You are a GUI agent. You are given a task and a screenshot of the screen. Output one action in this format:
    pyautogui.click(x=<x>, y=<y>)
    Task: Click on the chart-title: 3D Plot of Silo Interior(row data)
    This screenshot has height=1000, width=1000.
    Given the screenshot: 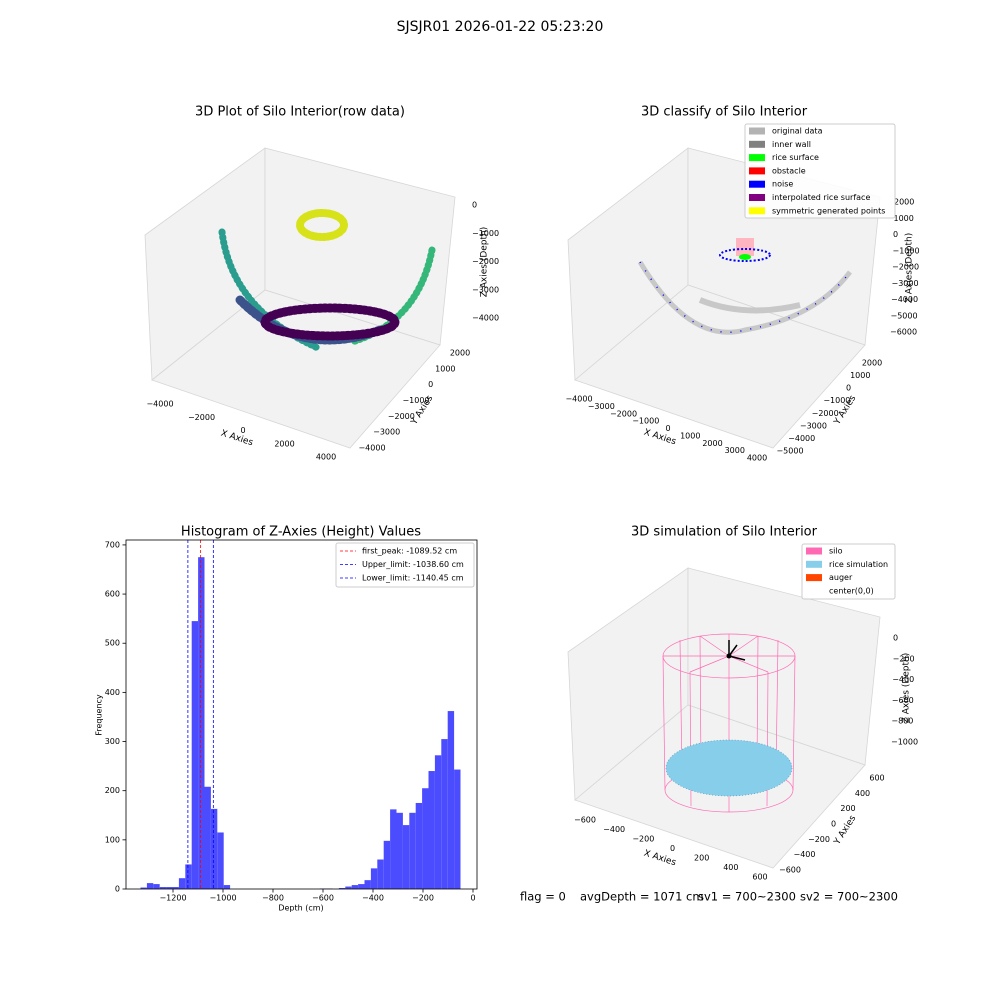 What is the action you would take?
    pyautogui.click(x=300, y=112)
    